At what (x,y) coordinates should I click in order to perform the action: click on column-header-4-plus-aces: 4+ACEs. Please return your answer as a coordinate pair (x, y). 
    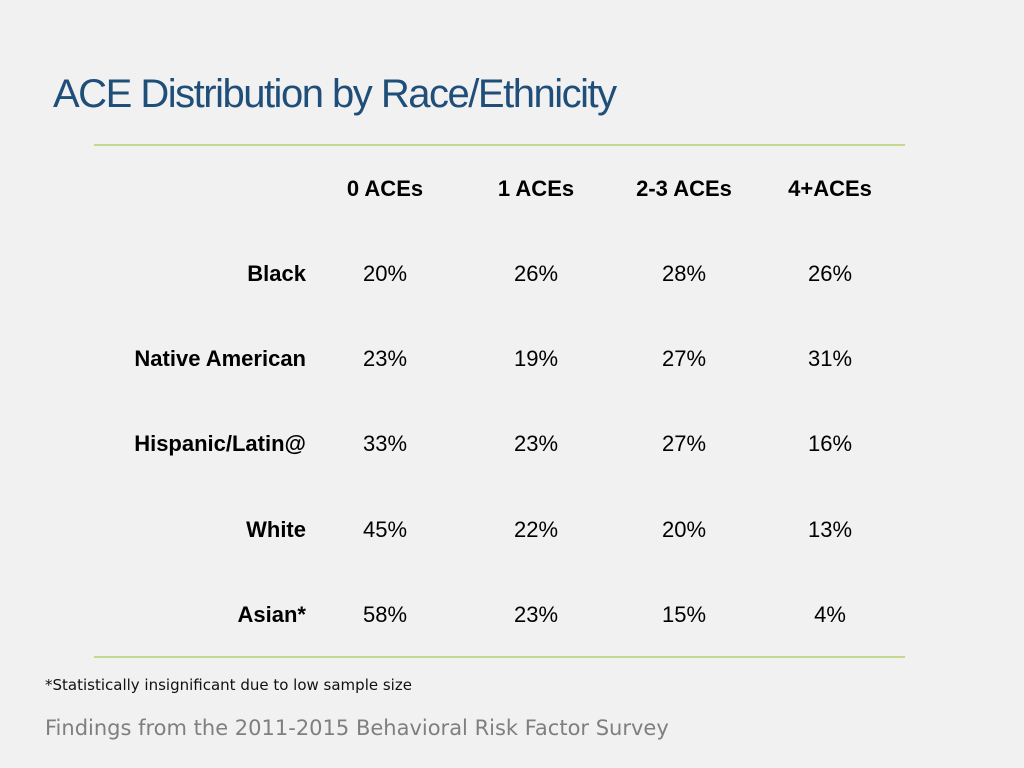
    Looking at the image, I should click on (830, 188).